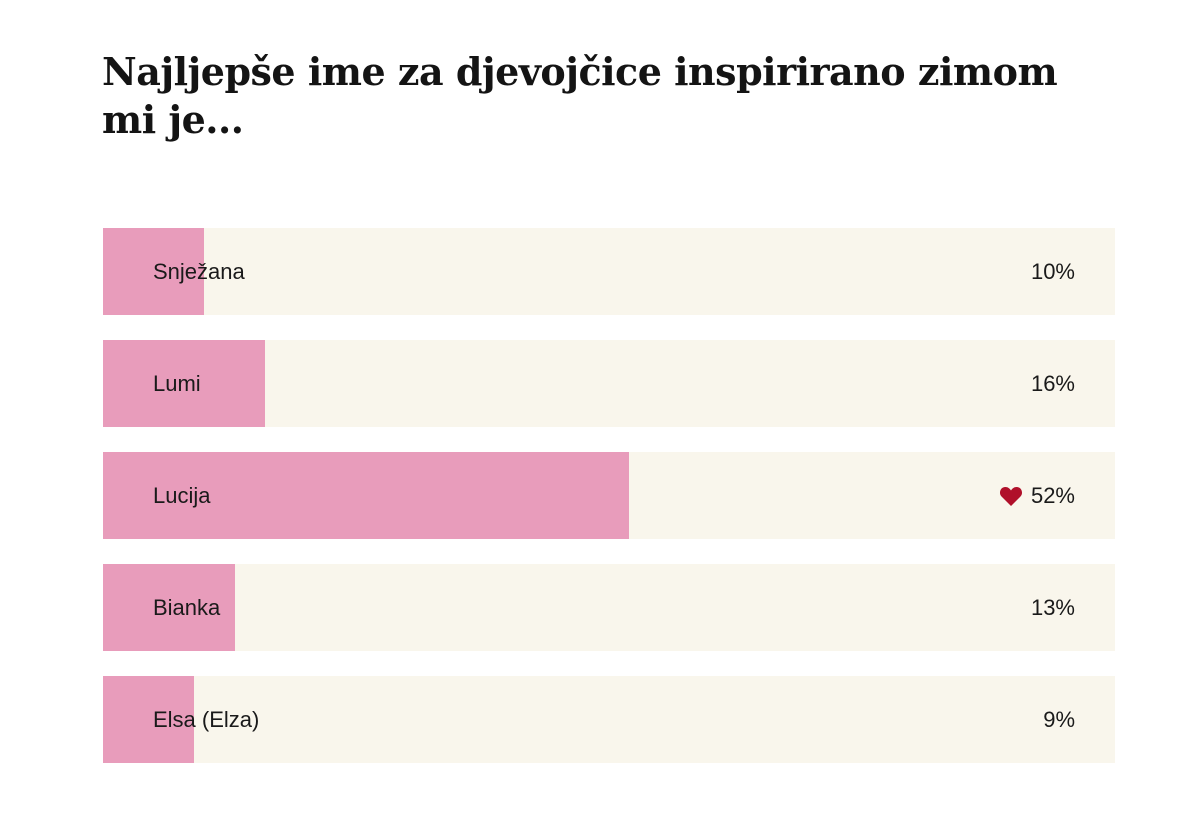  Describe the element at coordinates (177, 383) in the screenshot. I see `option-label: Lumi` at that location.